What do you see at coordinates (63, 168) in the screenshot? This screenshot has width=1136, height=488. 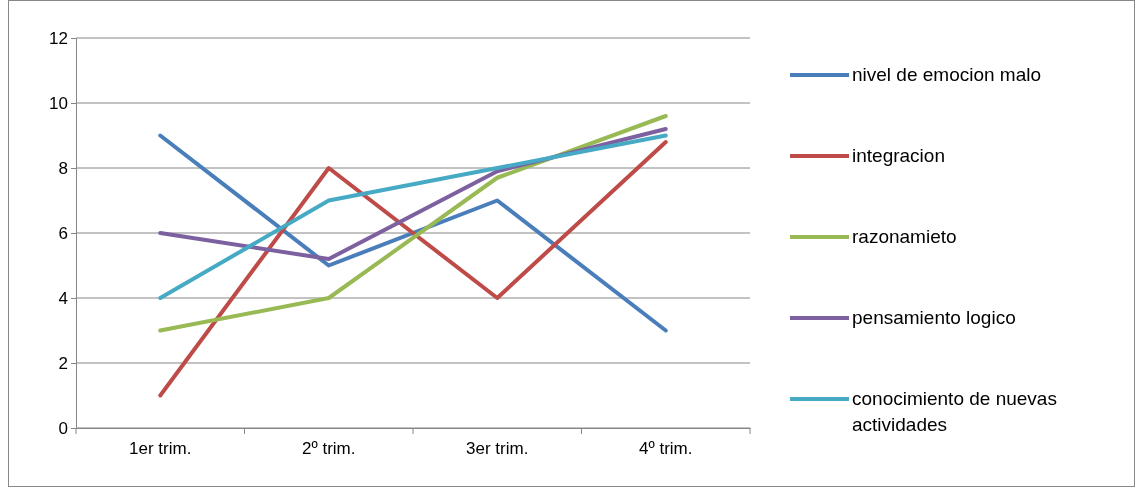 I see `y-tick-label: 8` at bounding box center [63, 168].